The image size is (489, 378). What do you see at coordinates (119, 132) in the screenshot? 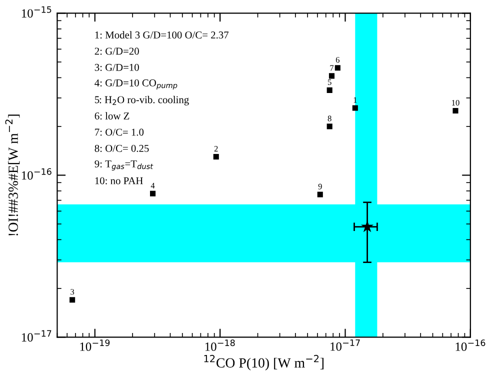
I see `annotation: 7: O/C= 1.0` at bounding box center [119, 132].